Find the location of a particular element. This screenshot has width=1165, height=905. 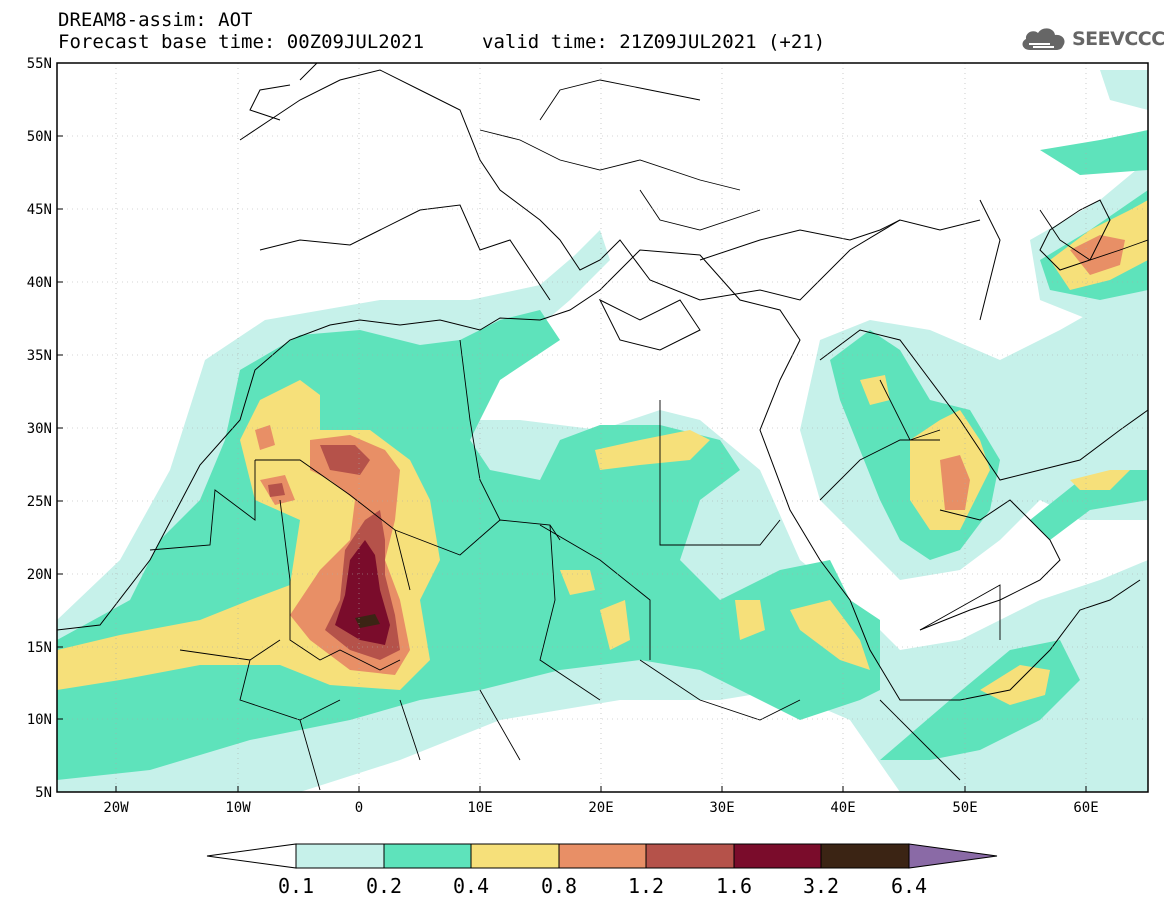

longitude-labels: 20W 10W 0 10E 20E 30E 40E 50E 60E is located at coordinates (600, 808).